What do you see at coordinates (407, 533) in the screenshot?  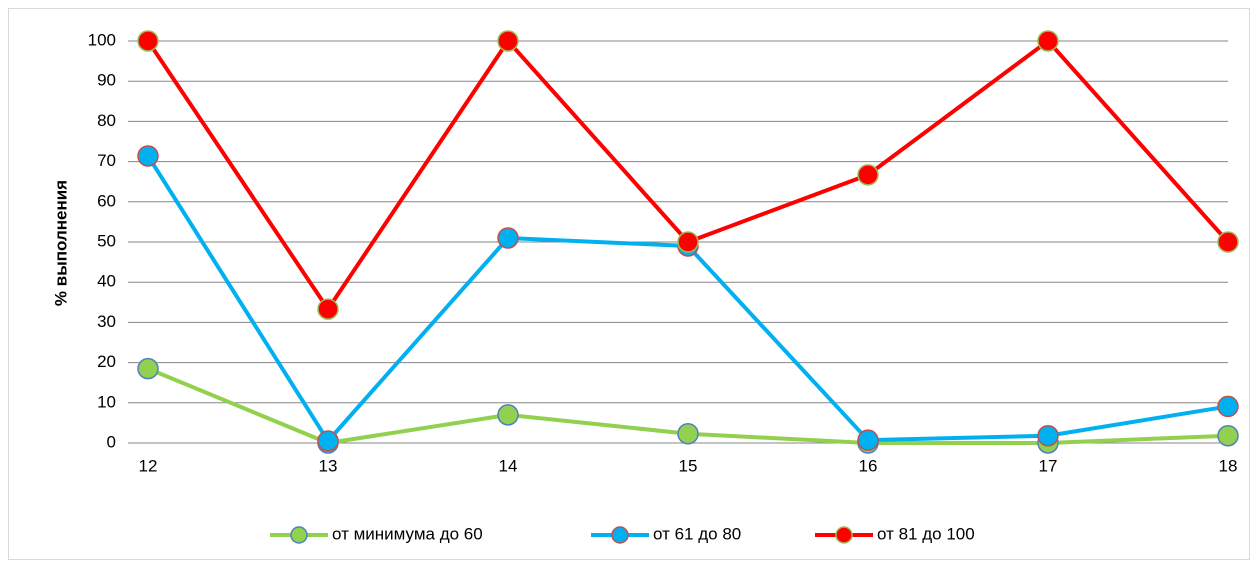 I see `legend-label: от минимума до 60` at bounding box center [407, 533].